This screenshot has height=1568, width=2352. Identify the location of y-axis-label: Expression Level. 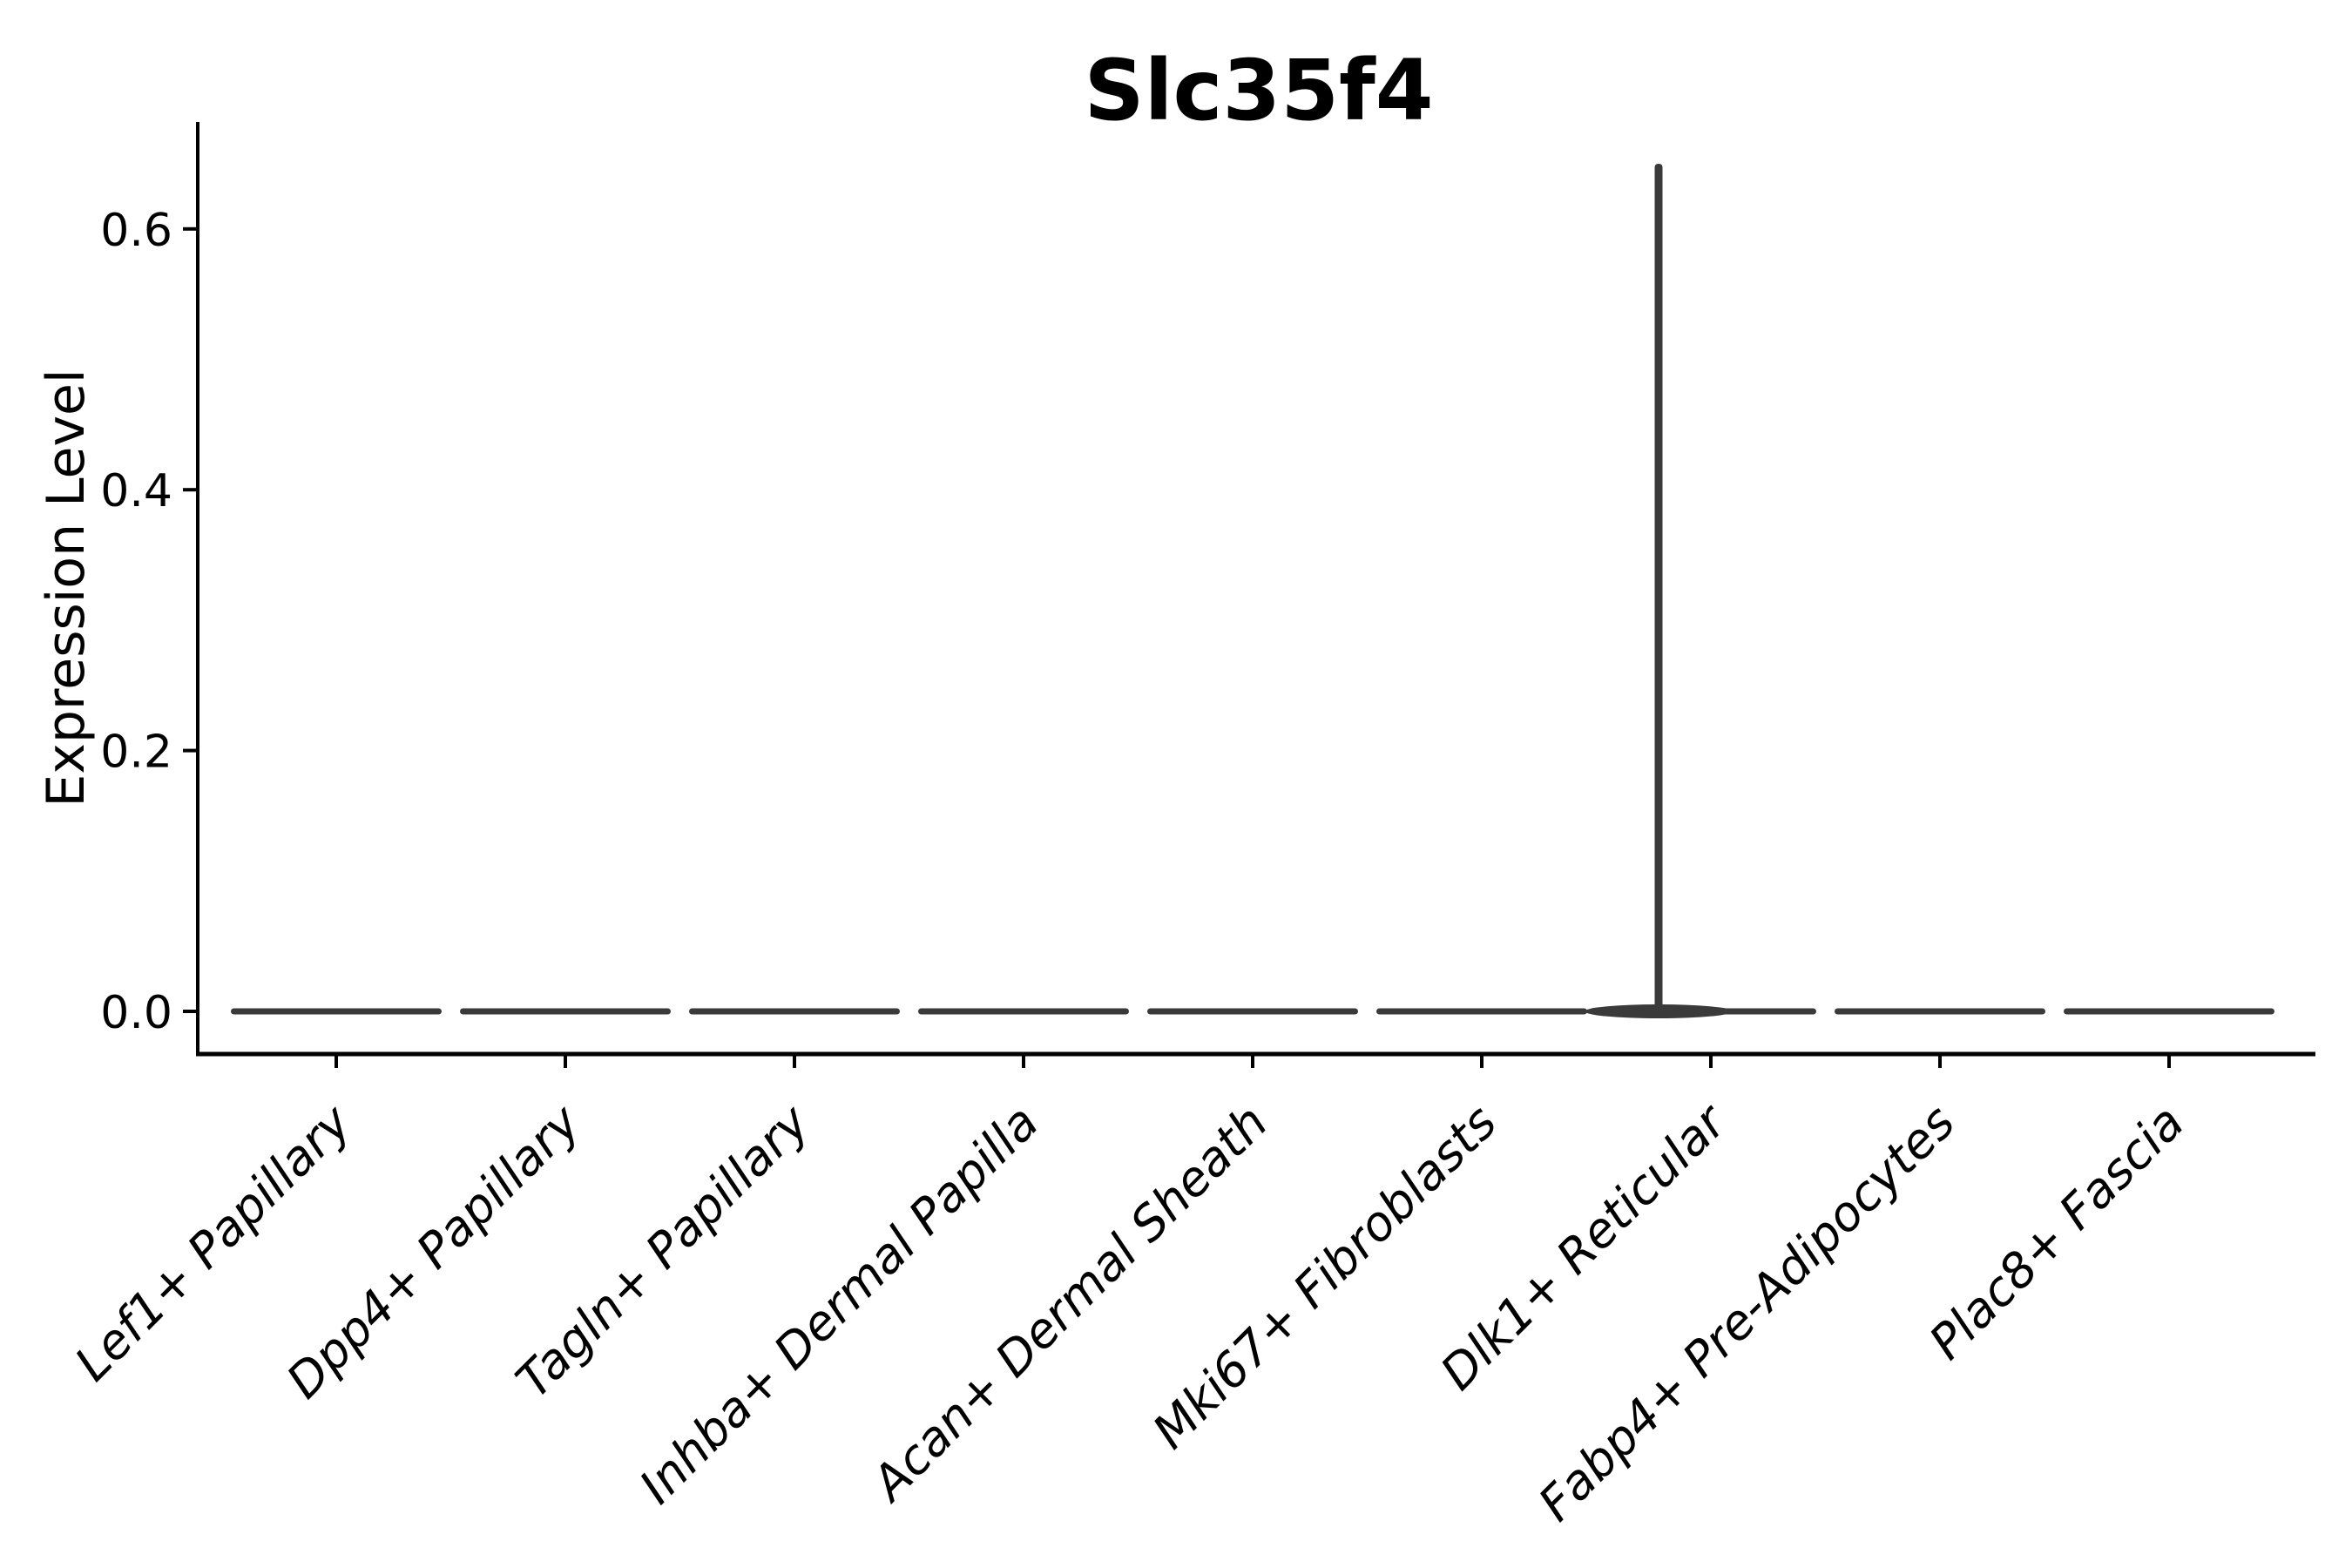
(66, 587).